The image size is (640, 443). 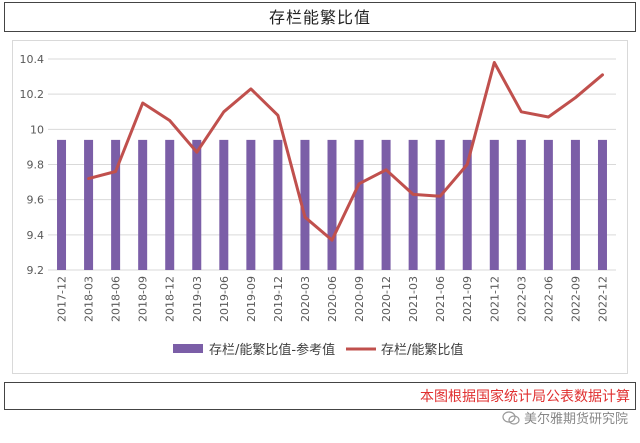 What do you see at coordinates (272, 350) in the screenshot?
I see `legend-bar-label: 存栏/能繁比值-参考值` at bounding box center [272, 350].